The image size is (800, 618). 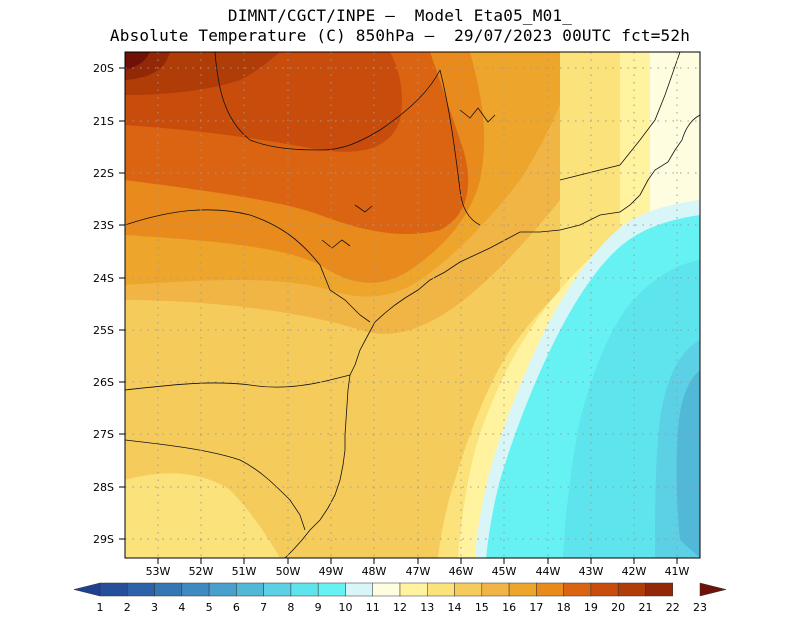 What do you see at coordinates (238, 382) in the screenshot?
I see `border-santa-catarina` at bounding box center [238, 382].